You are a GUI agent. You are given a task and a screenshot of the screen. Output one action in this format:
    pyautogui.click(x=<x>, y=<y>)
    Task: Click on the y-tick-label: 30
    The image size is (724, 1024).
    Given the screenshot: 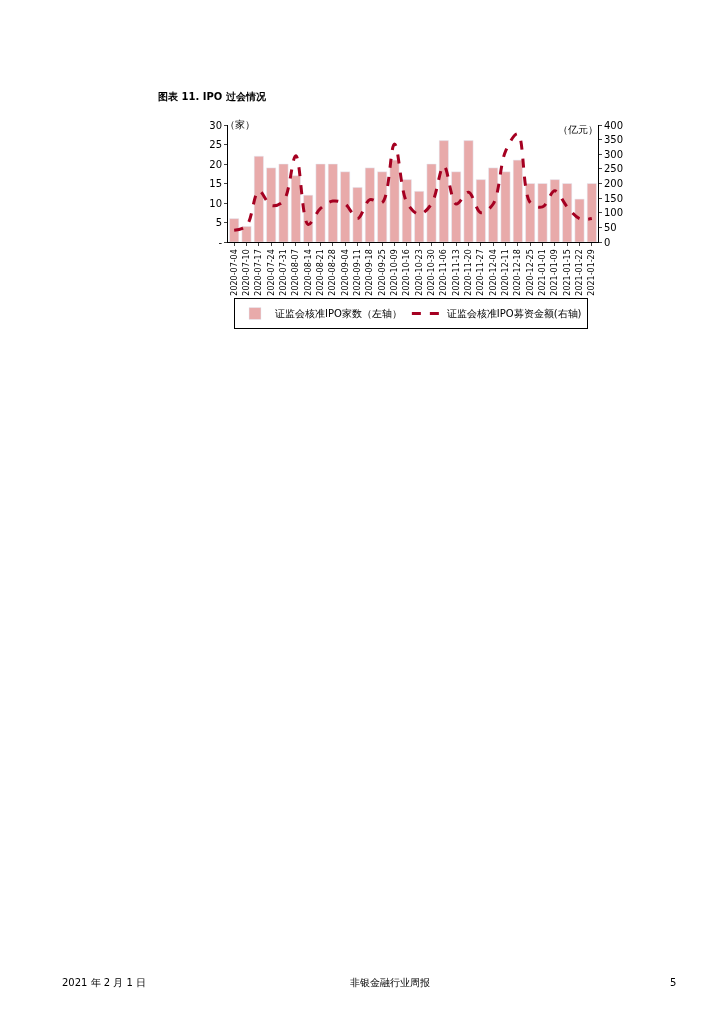 What is the action you would take?
    pyautogui.click(x=215, y=125)
    